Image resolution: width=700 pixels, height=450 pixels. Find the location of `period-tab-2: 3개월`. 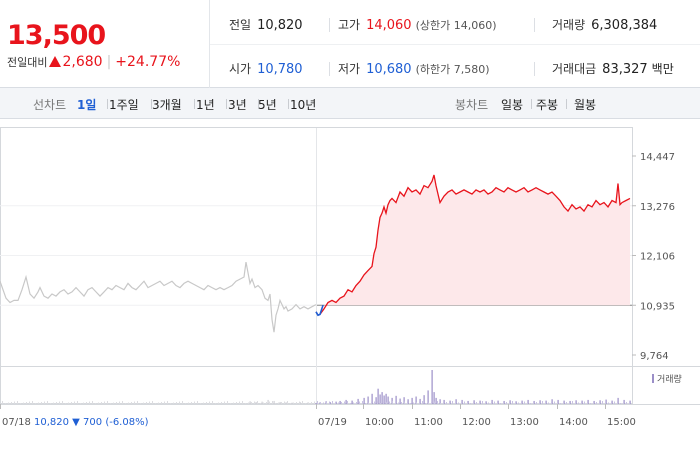

period-tab-2: 3개월 is located at coordinates (167, 105).